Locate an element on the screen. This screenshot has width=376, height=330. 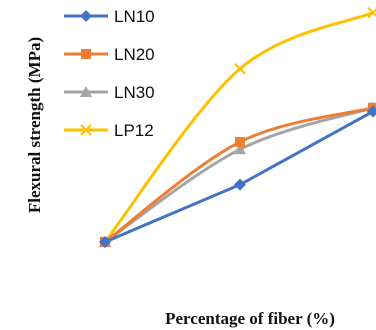
legend-label-ln20: LN20 is located at coordinates (134, 54).